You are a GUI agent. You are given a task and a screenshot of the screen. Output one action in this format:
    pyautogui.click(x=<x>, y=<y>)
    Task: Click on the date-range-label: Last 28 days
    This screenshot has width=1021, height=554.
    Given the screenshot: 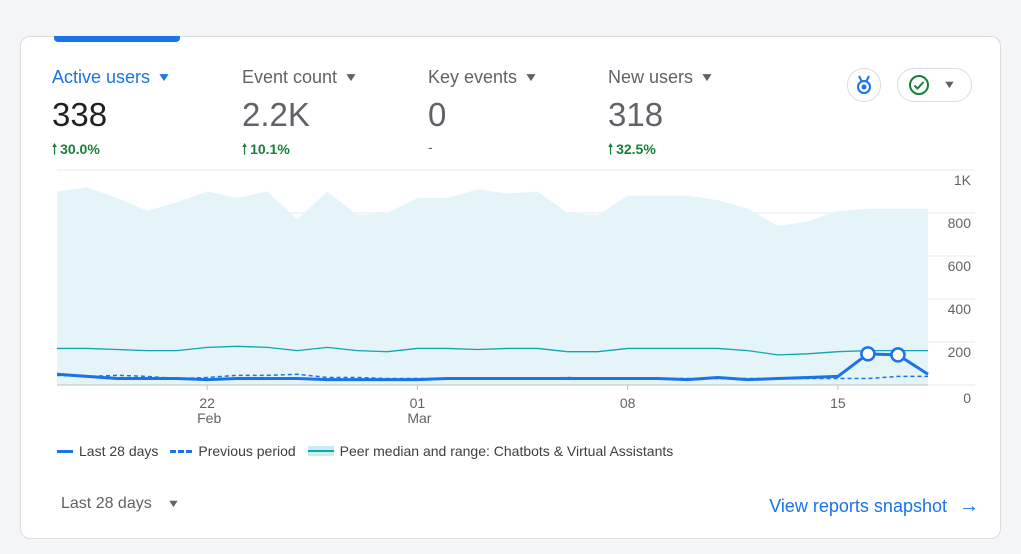 What is the action you would take?
    pyautogui.click(x=106, y=503)
    